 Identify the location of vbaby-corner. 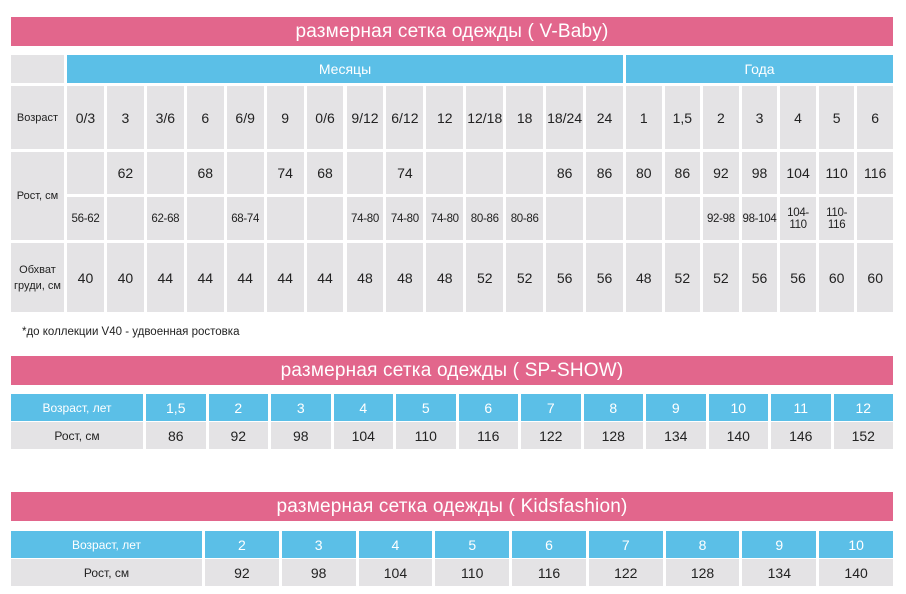
(37, 69).